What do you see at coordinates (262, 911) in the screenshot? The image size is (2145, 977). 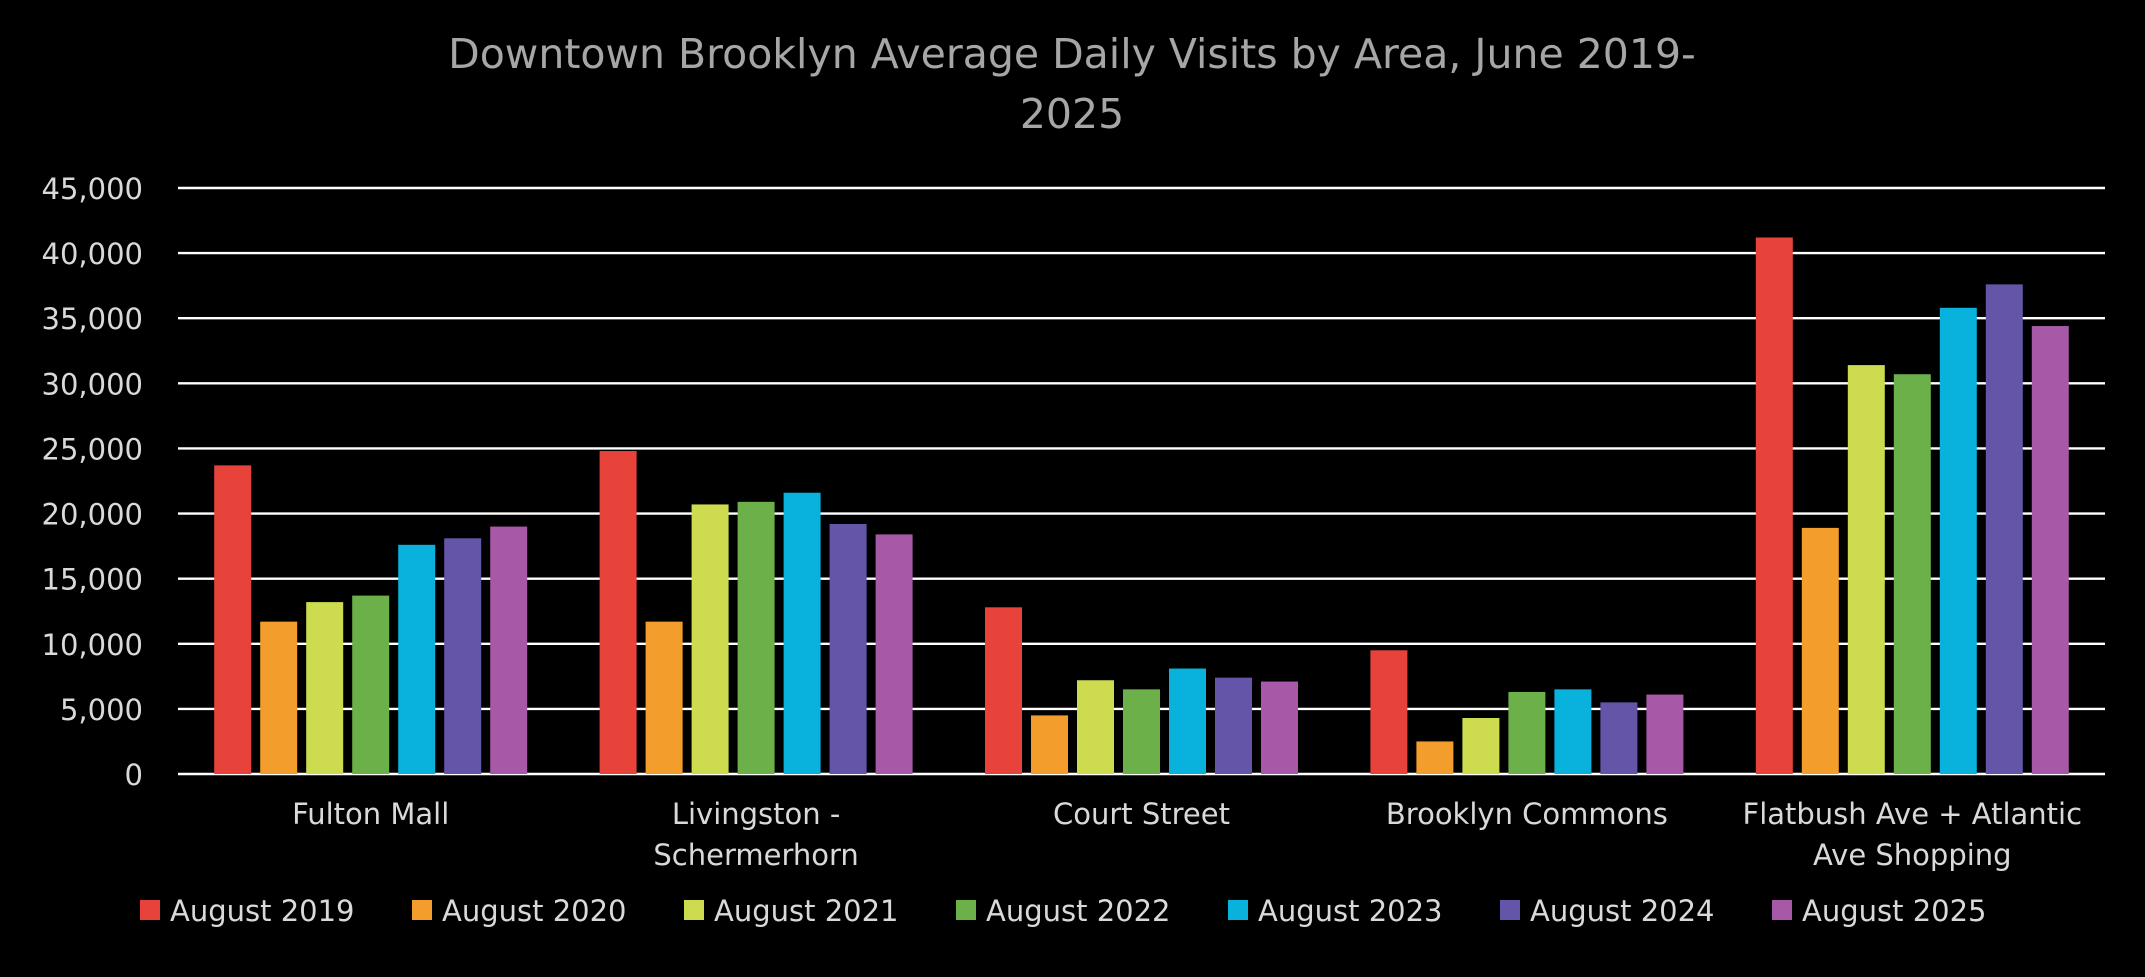 I see `legend-label: August 2019` at bounding box center [262, 911].